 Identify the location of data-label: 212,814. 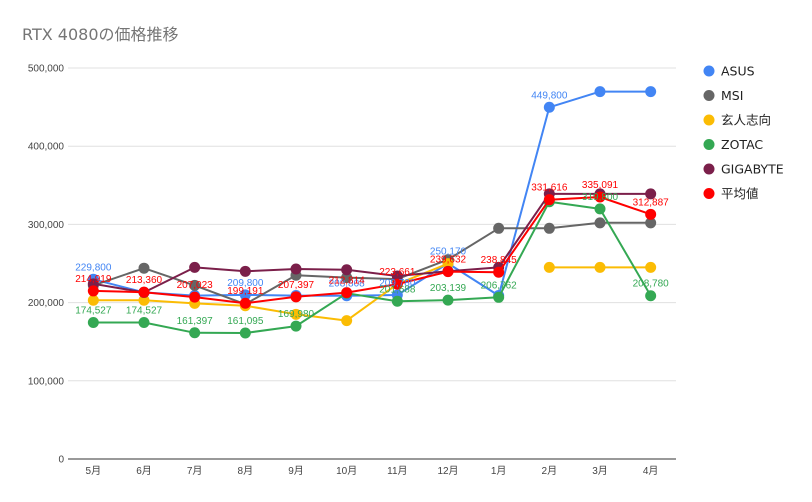
(347, 281).